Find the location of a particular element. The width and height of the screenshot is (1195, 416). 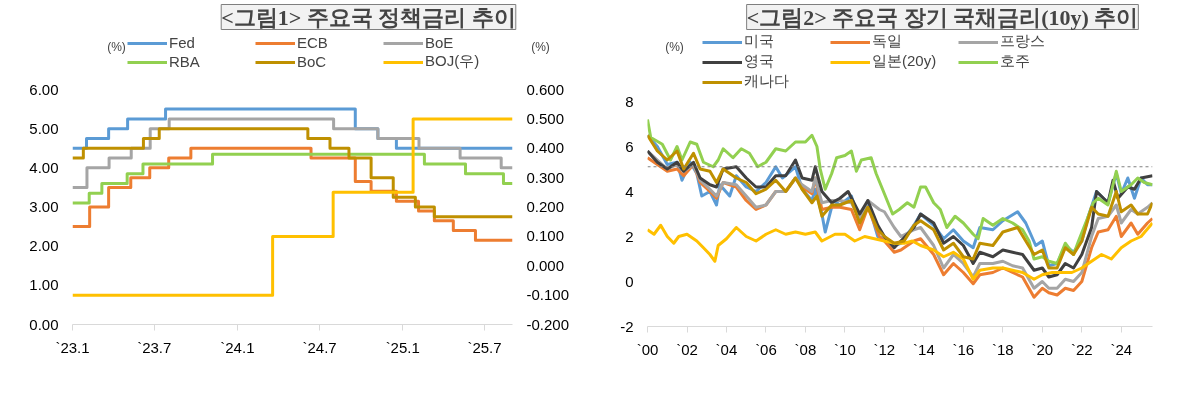

x-tick-label: `18 is located at coordinates (1003, 349).